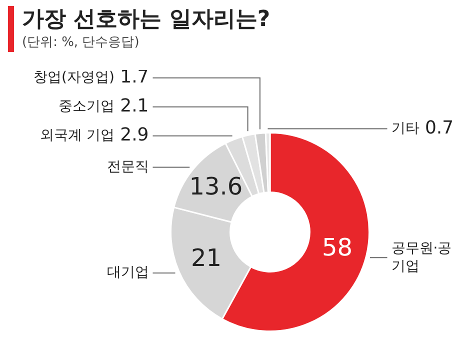 The width and height of the screenshot is (458, 347). I want to click on data-label: 58, so click(337, 248).